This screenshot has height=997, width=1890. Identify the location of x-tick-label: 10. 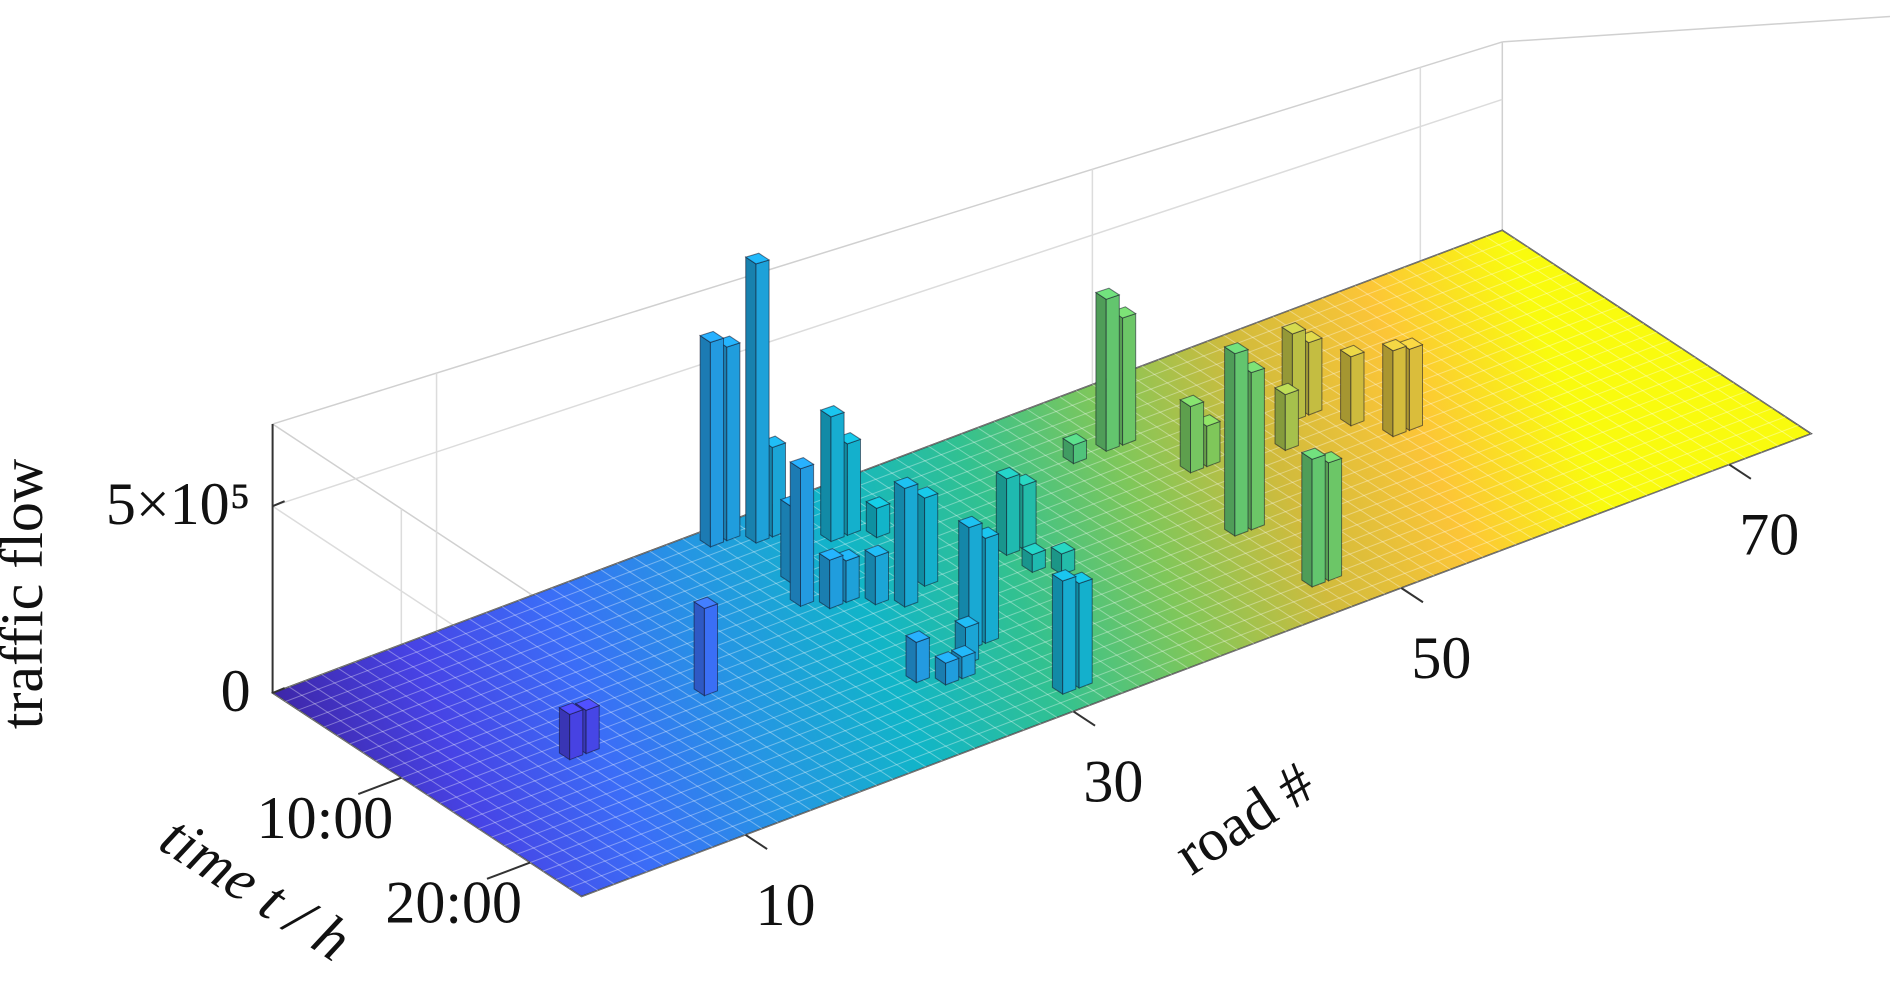
(786, 905).